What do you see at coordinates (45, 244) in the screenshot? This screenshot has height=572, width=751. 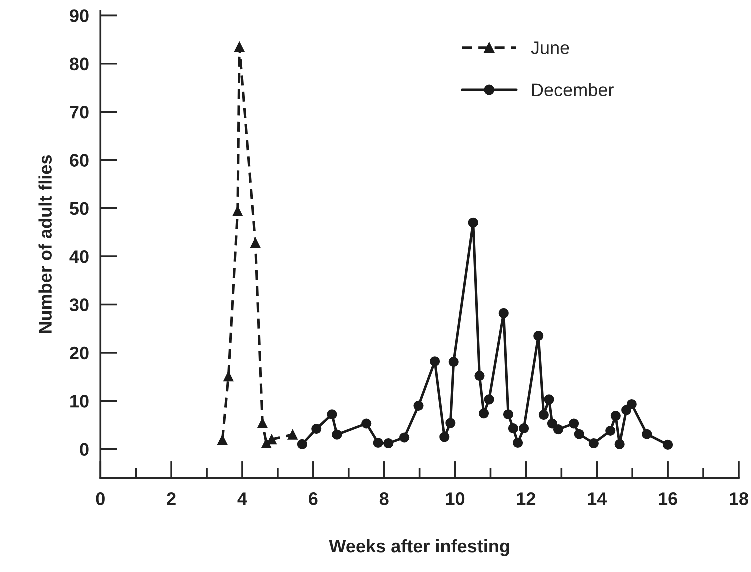 I see `y-axis-title: Number of adult flies` at bounding box center [45, 244].